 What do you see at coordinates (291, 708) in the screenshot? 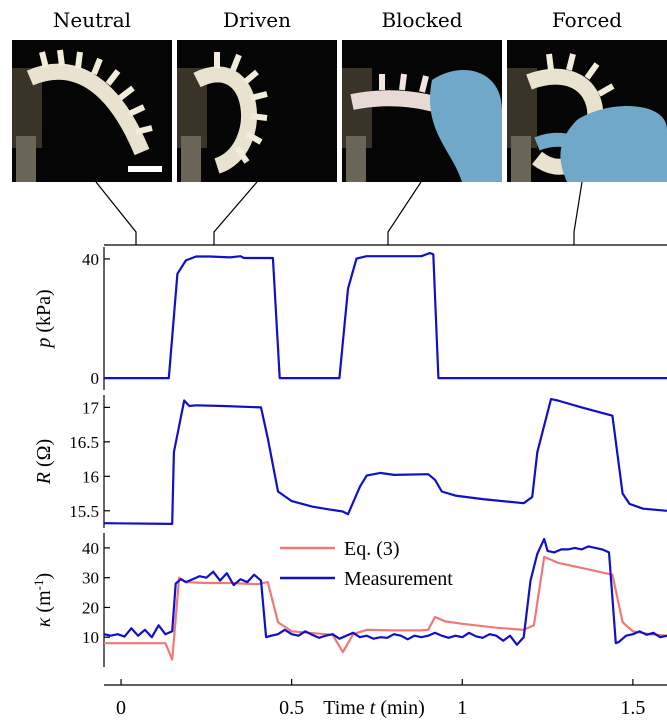
I see `xtick-label: 0.5` at bounding box center [291, 708].